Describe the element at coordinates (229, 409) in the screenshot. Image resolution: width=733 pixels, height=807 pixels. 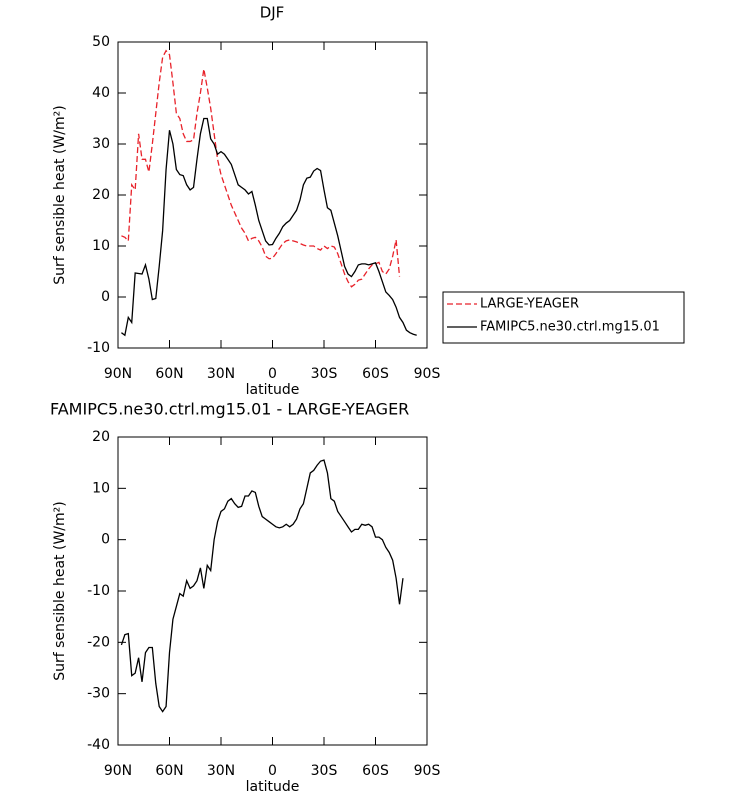
I see `chart-title: FAMIPC5.ne30.ctrl.mg15.01 - LARGE-YEAGER` at that location.